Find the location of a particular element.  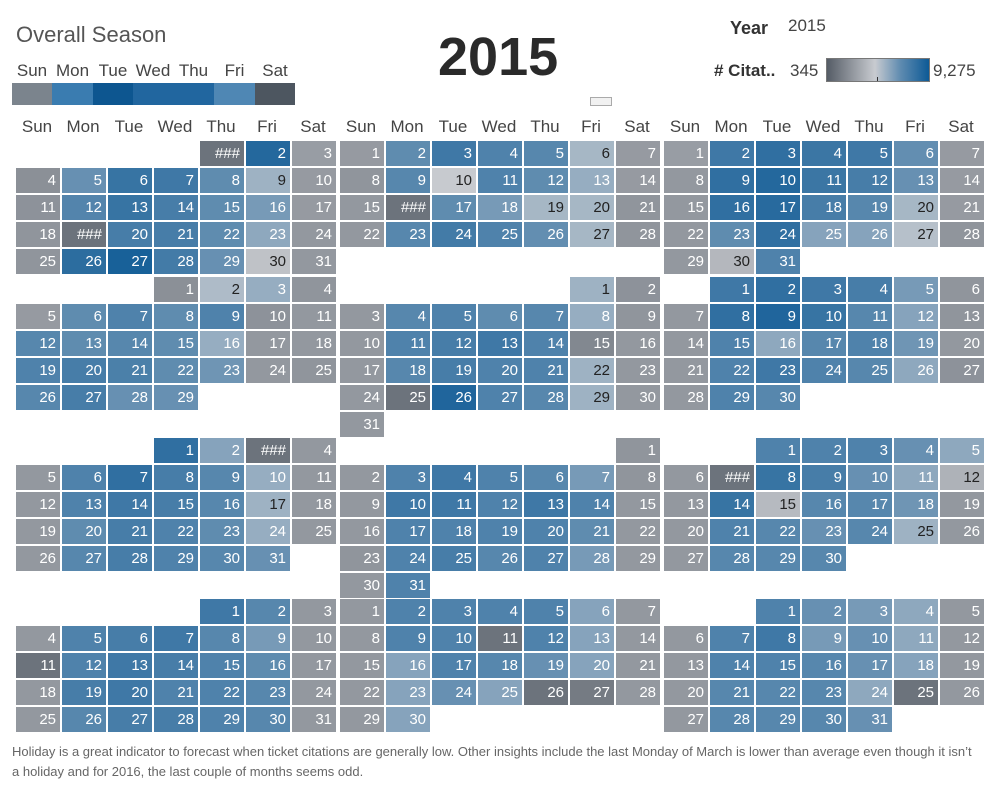

day-cell: 2 is located at coordinates (408, 153).